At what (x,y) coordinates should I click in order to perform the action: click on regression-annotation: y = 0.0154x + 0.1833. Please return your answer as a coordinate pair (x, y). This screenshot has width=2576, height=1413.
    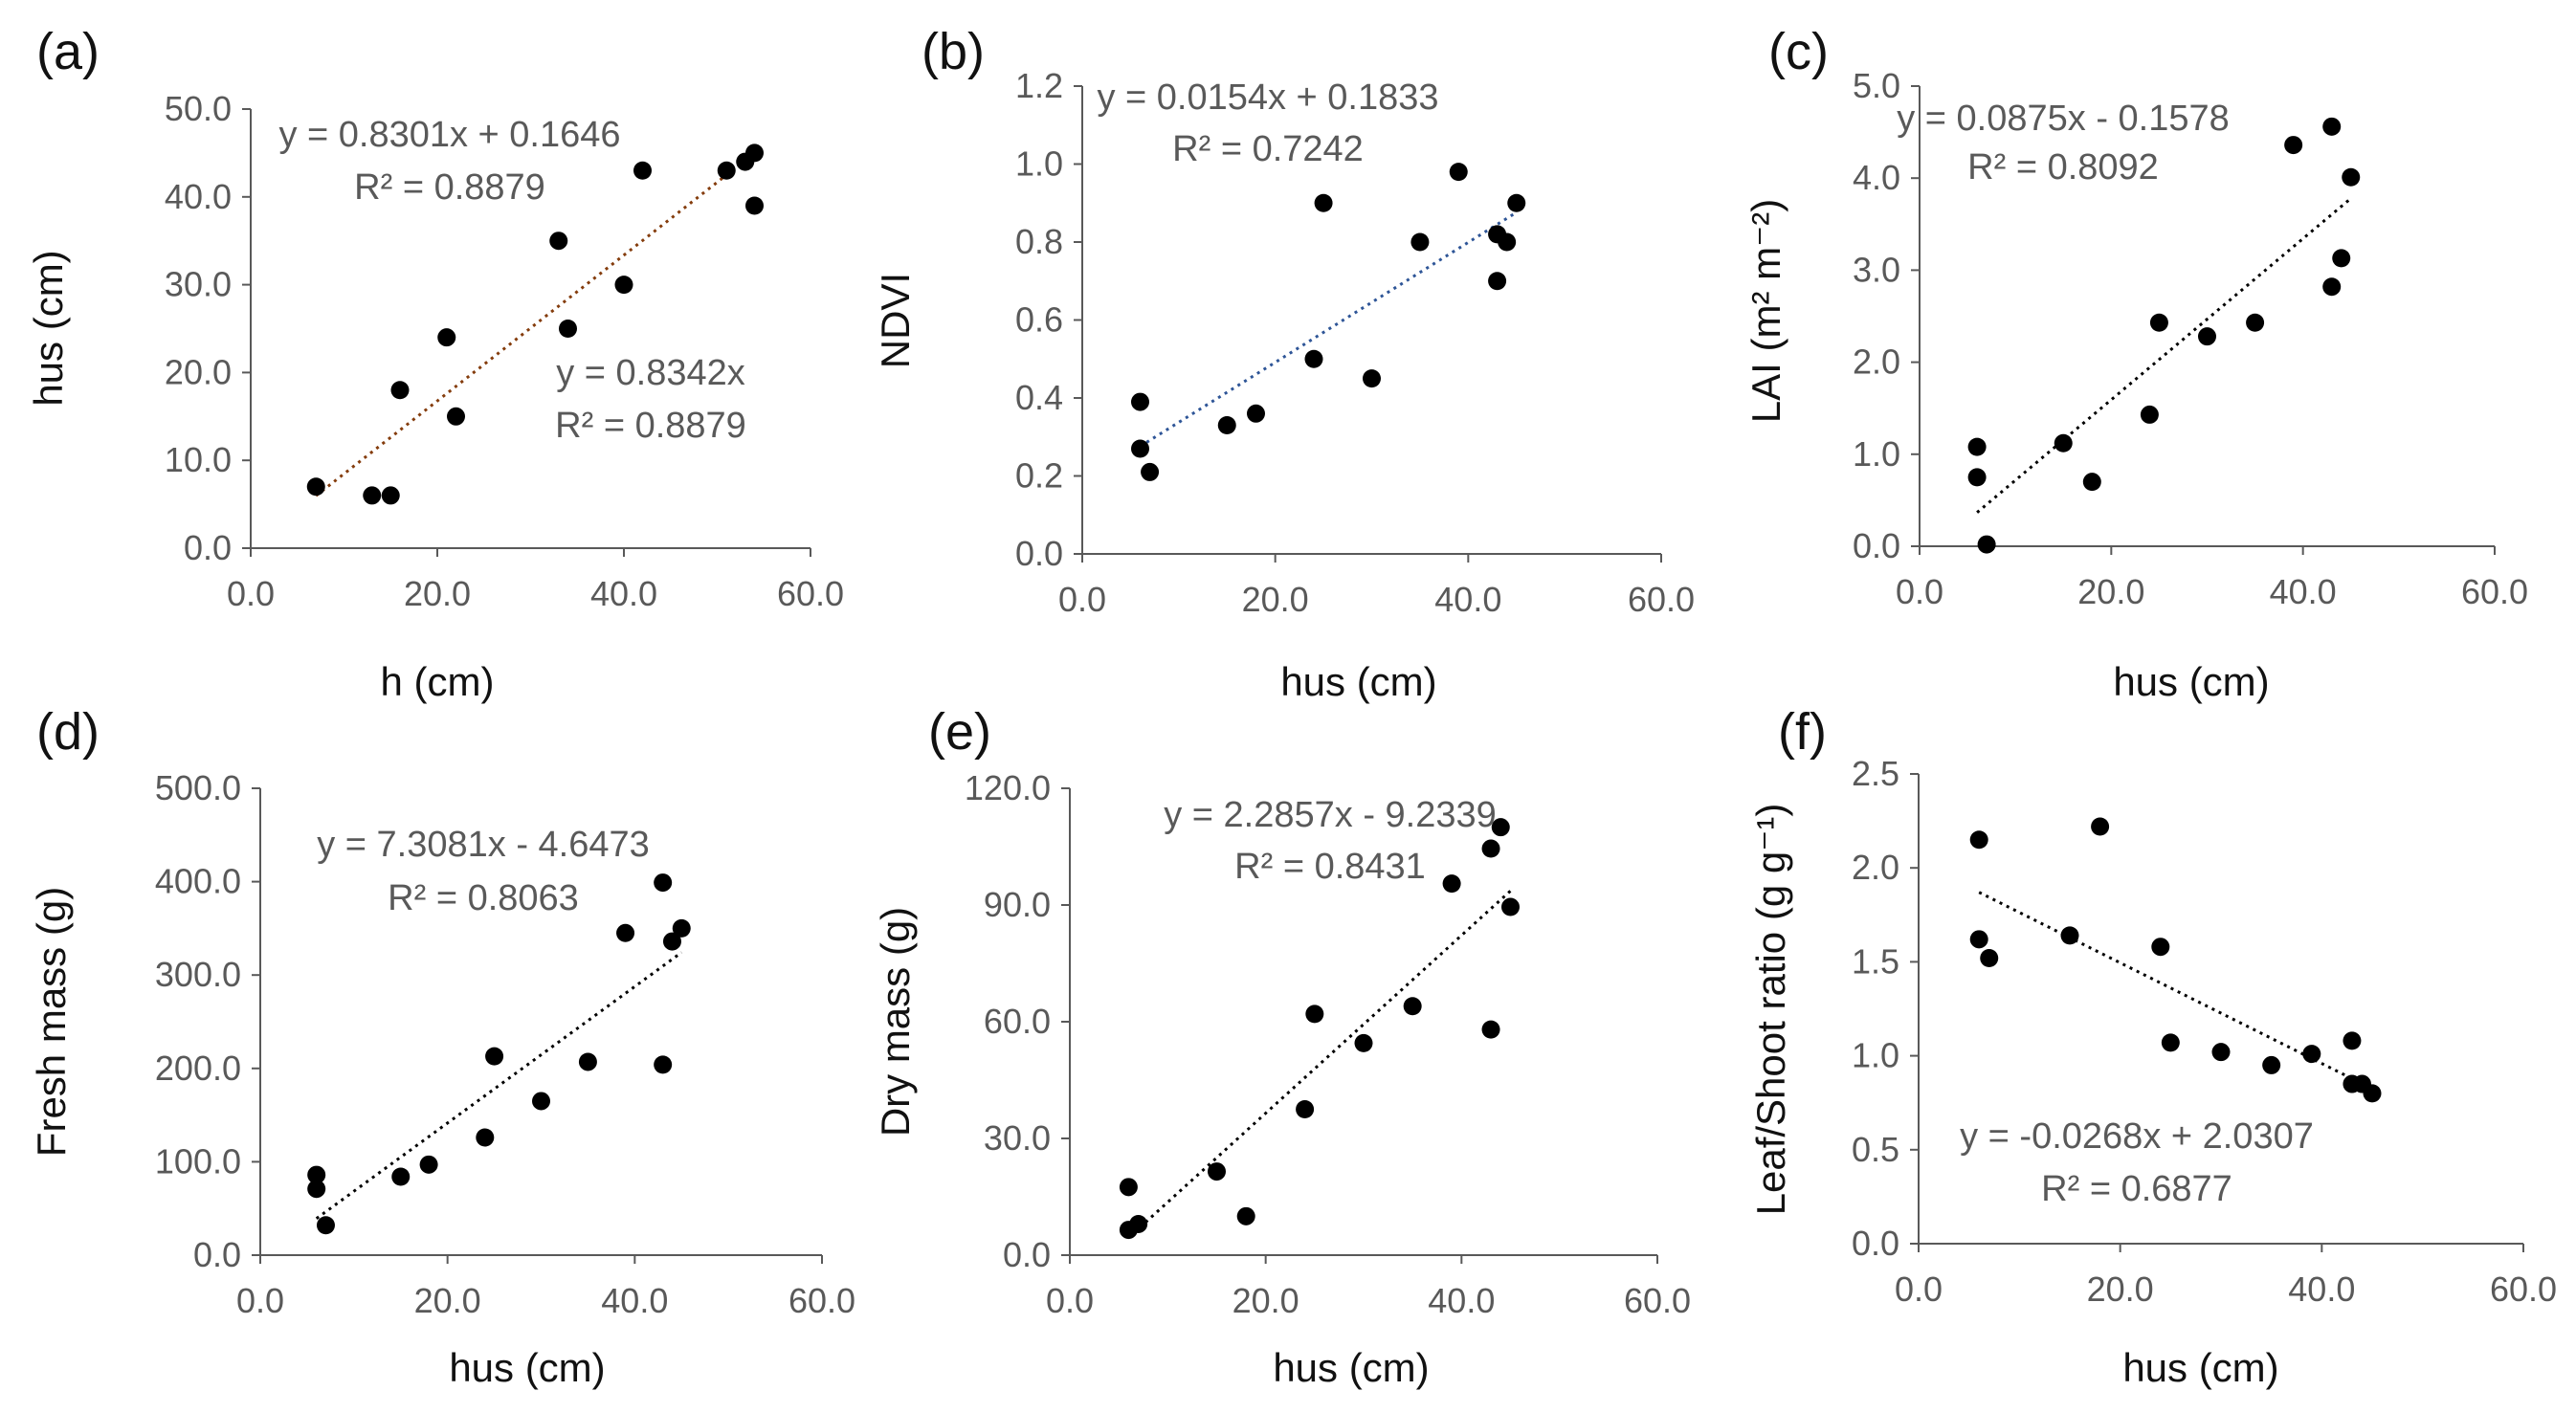
    Looking at the image, I should click on (1267, 97).